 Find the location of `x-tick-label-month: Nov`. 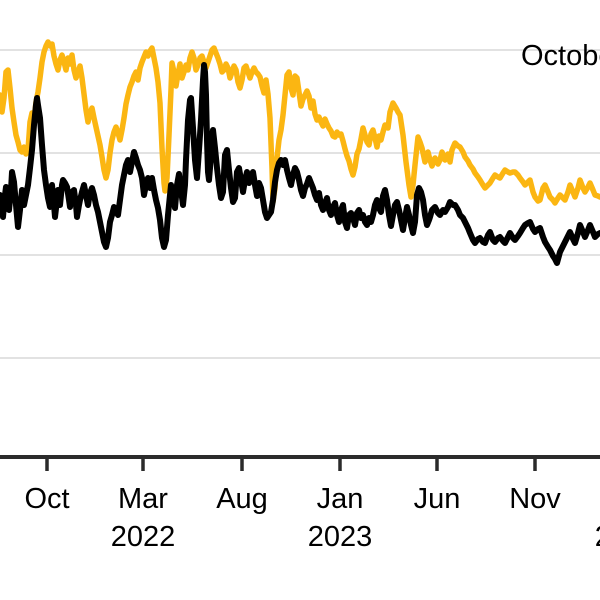

x-tick-label-month: Nov is located at coordinates (535, 499).